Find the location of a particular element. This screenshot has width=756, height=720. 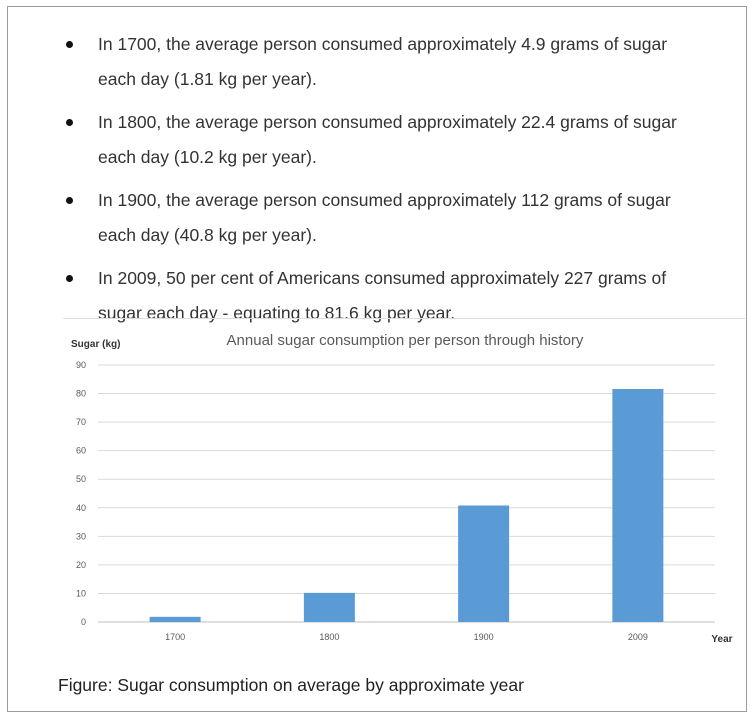

x-tick-label: 1800 is located at coordinates (329, 637).